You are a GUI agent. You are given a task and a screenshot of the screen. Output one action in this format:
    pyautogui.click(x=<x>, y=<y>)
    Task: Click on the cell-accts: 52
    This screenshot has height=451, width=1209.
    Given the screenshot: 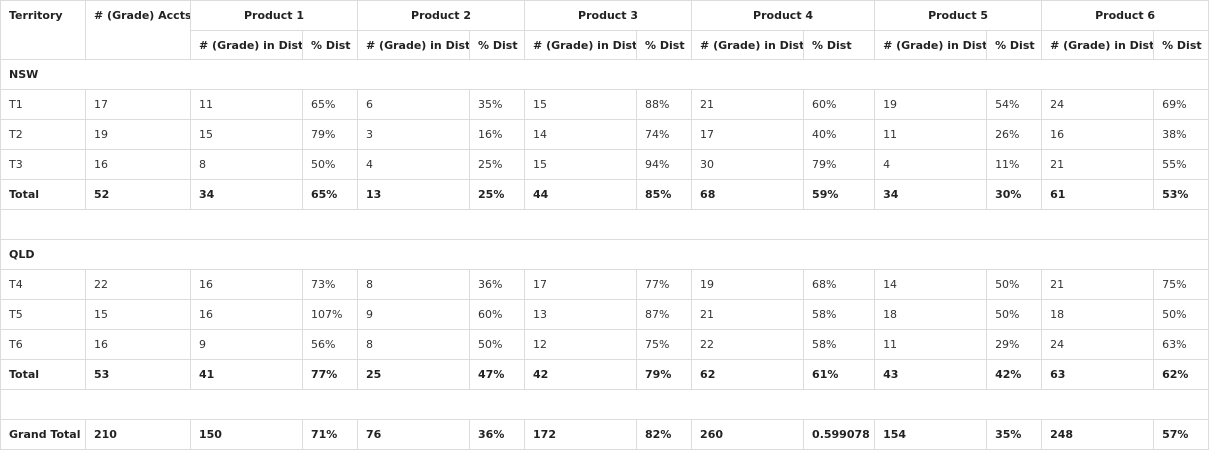 What is the action you would take?
    pyautogui.click(x=138, y=194)
    